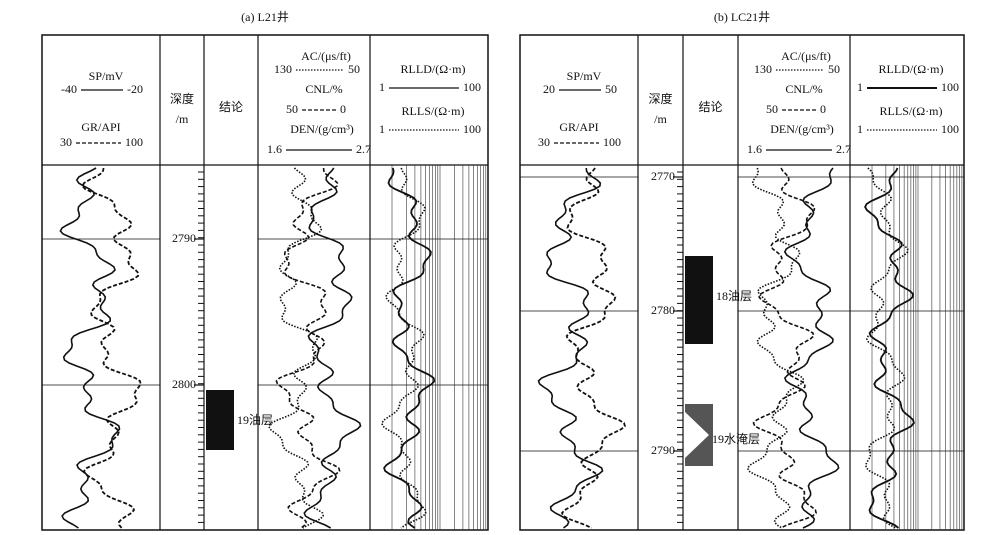 This screenshot has width=1000, height=535. I want to click on depth-label: 2780, so click(663, 310).